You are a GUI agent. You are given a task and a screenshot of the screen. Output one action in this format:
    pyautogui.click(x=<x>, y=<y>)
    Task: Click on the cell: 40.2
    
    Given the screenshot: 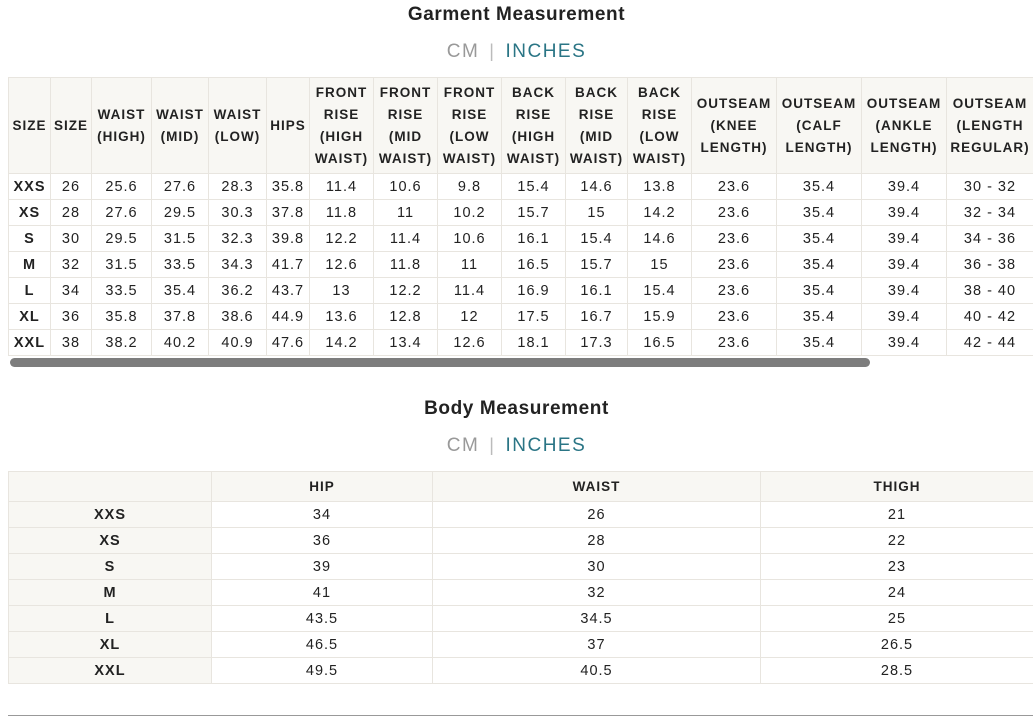 What is the action you would take?
    pyautogui.click(x=180, y=342)
    